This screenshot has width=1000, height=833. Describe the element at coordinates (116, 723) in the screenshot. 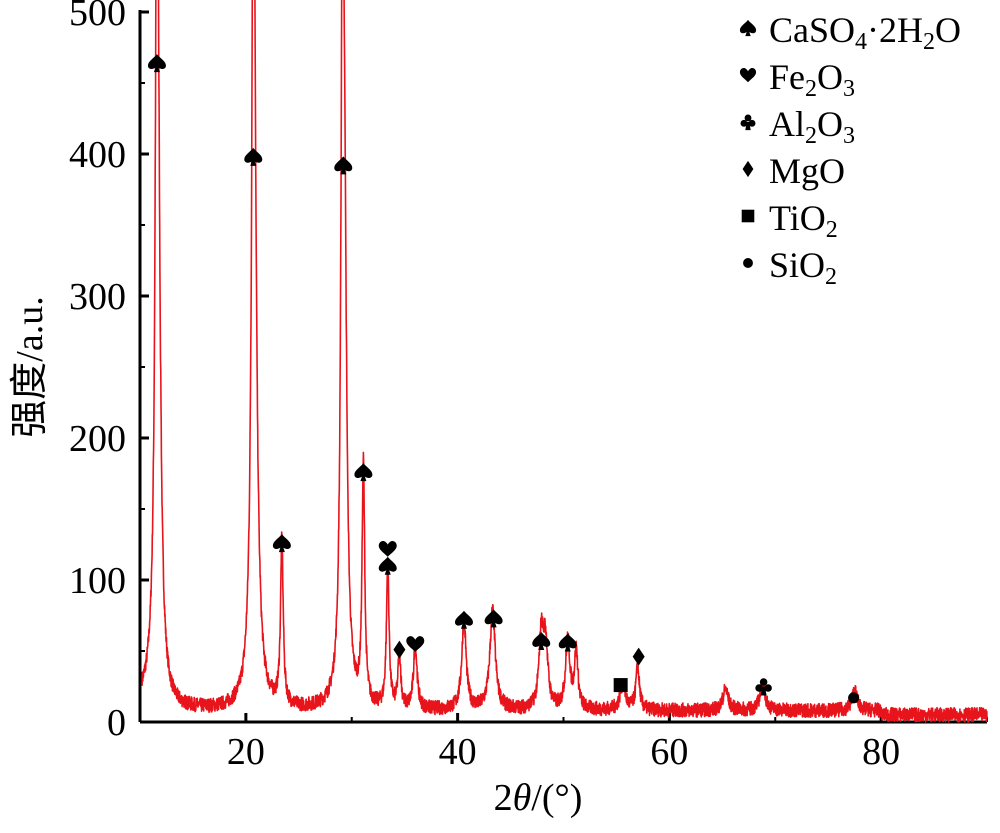

I see `y-tick-label: 0` at that location.